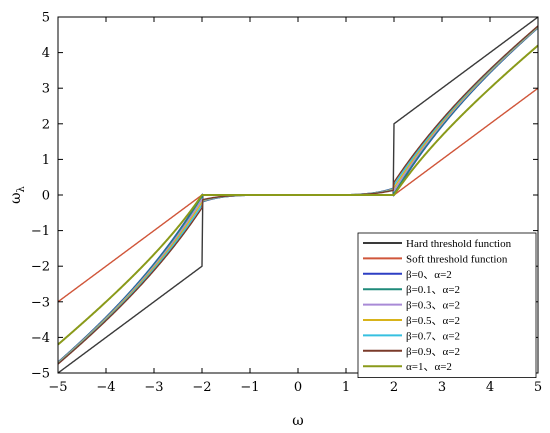  I want to click on legend-label-0: Hard threshold function, so click(459, 244).